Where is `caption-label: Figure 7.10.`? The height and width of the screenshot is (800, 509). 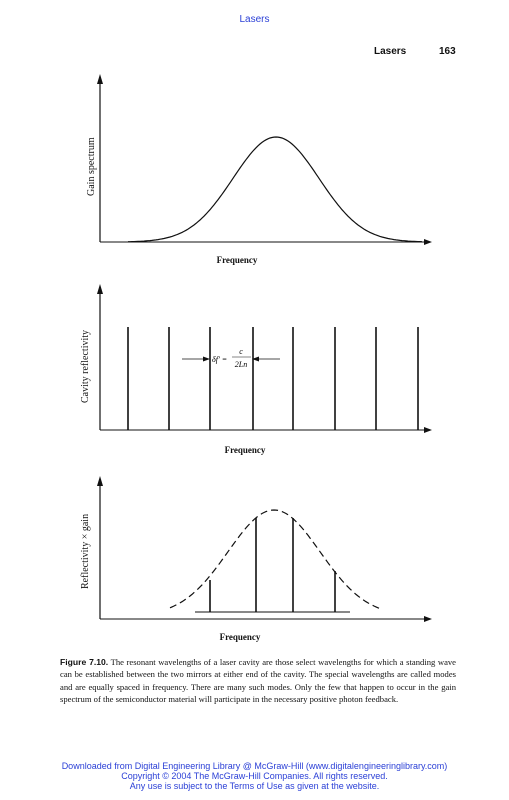 caption-label: Figure 7.10. is located at coordinates (84, 662).